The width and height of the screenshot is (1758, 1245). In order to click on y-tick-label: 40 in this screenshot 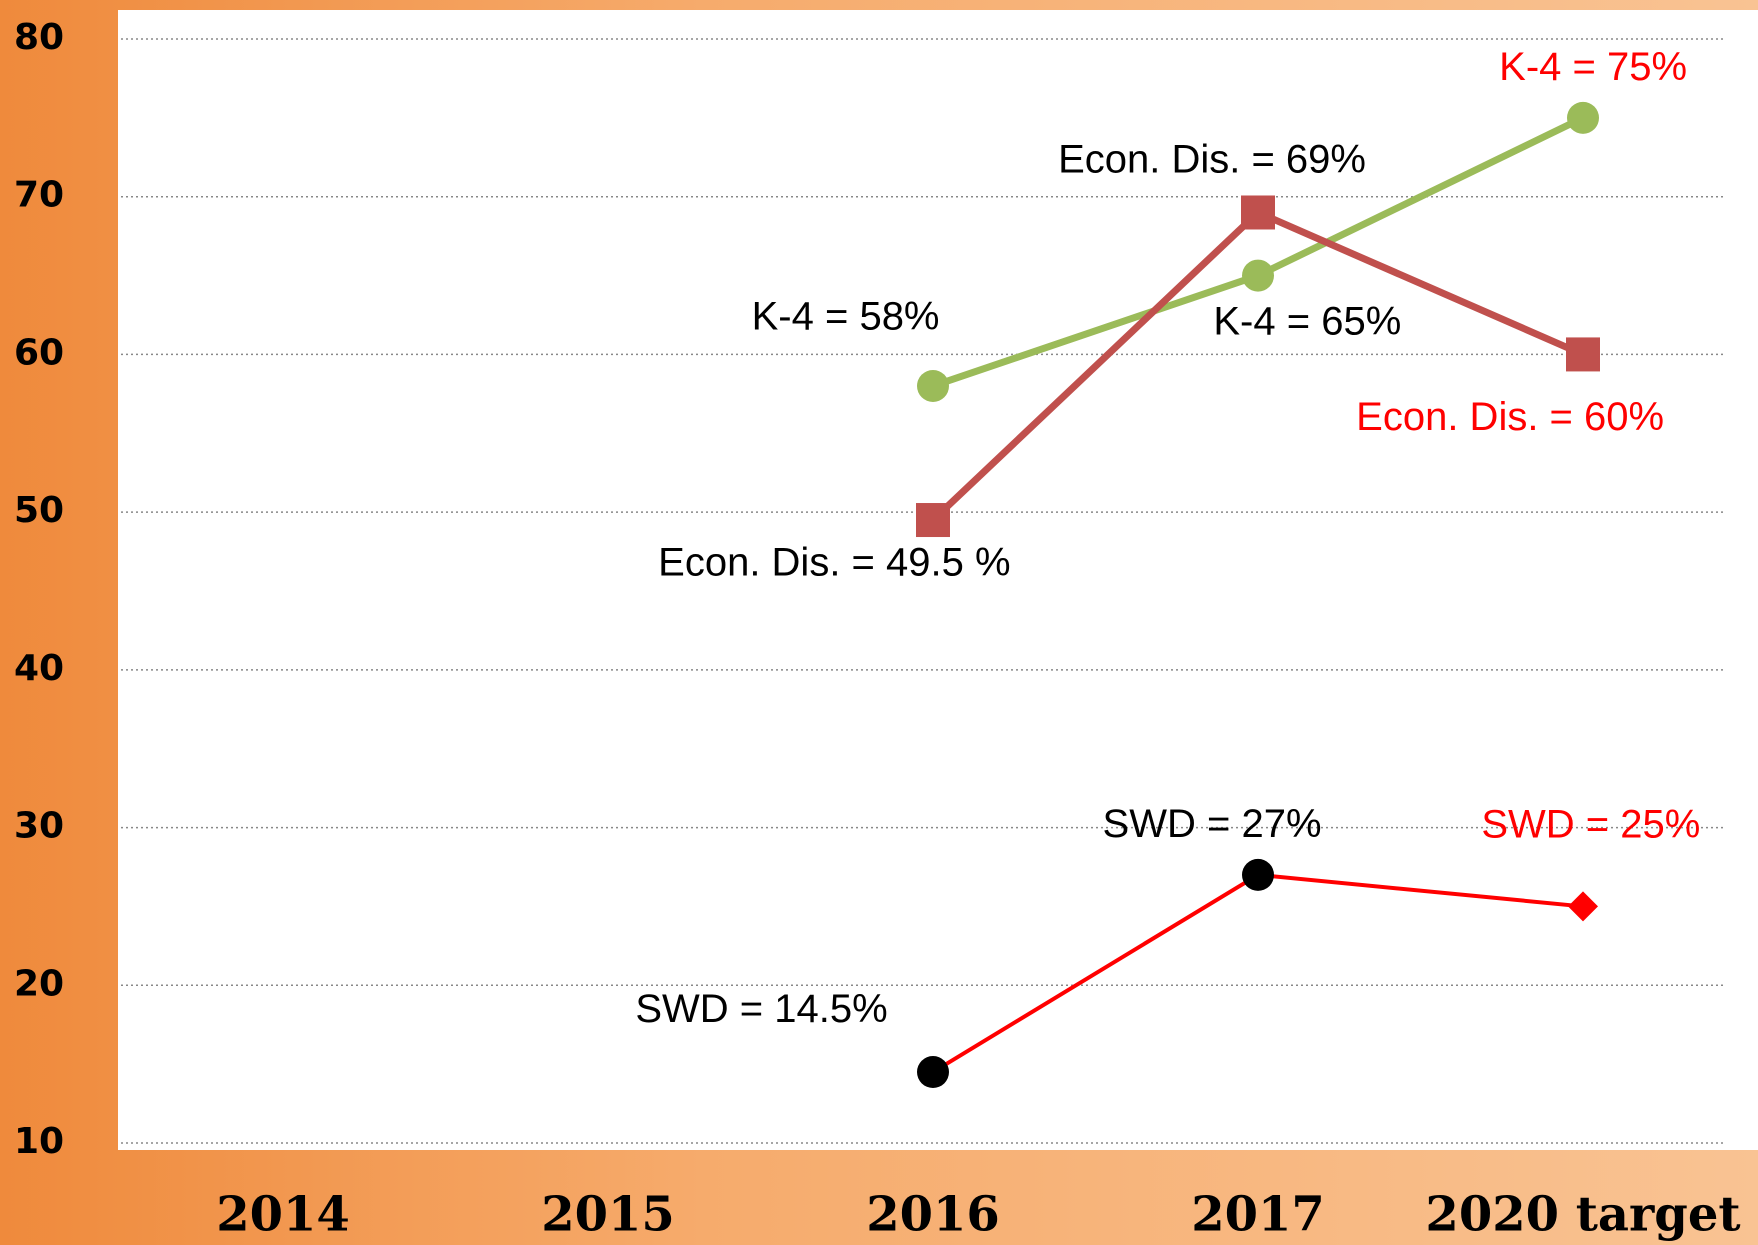, I will do `click(39, 668)`.